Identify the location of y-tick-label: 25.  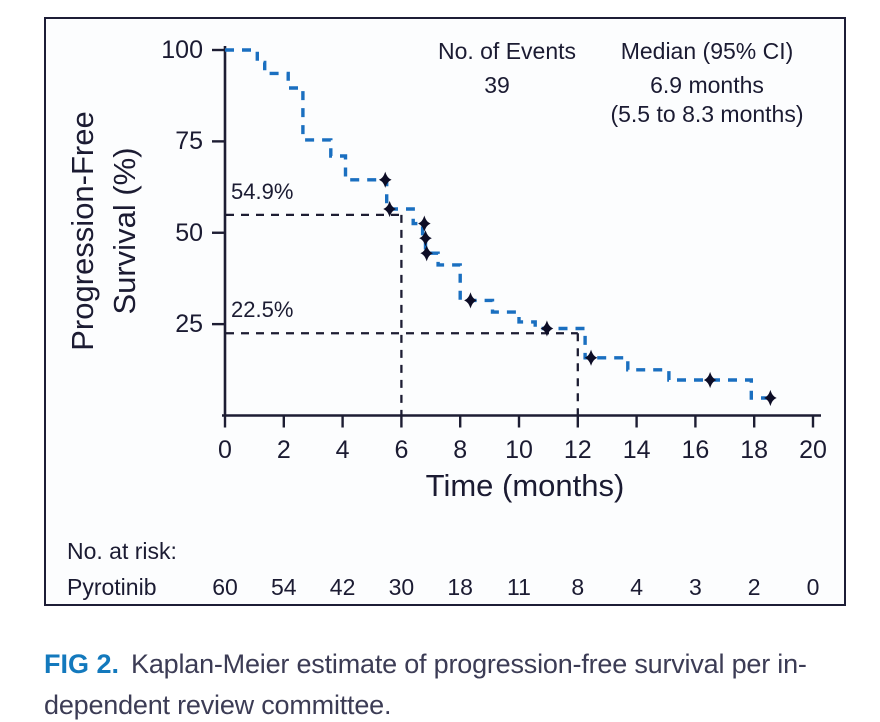
(189, 324).